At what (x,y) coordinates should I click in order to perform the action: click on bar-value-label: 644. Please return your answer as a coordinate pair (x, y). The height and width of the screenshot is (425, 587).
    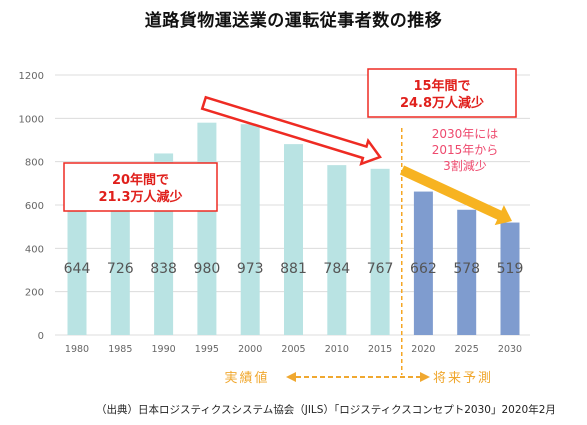
    Looking at the image, I should click on (77, 269).